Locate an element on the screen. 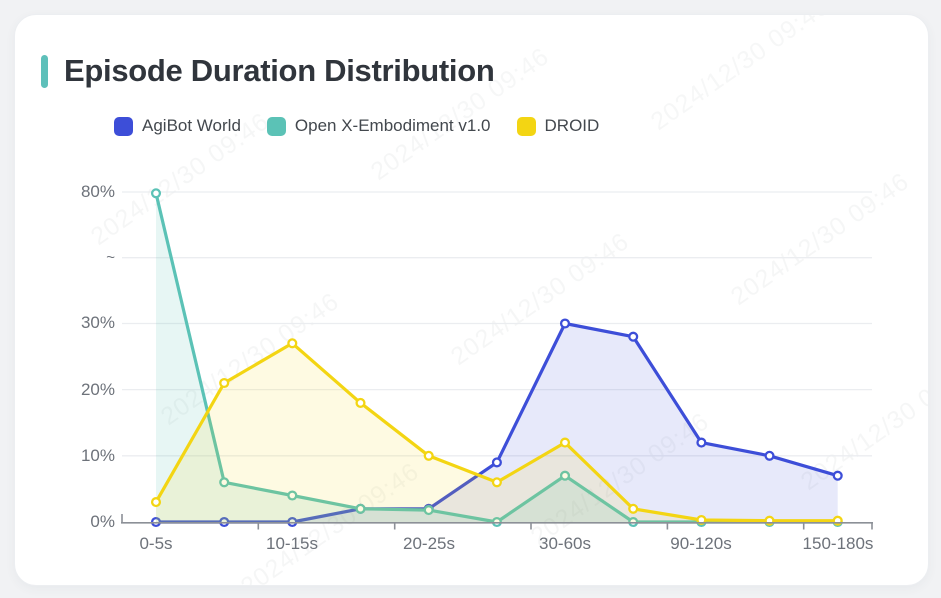 The image size is (941, 598). legend-item-open-x-embodiment: Open X-Embodiment v1.0 is located at coordinates (378, 126).